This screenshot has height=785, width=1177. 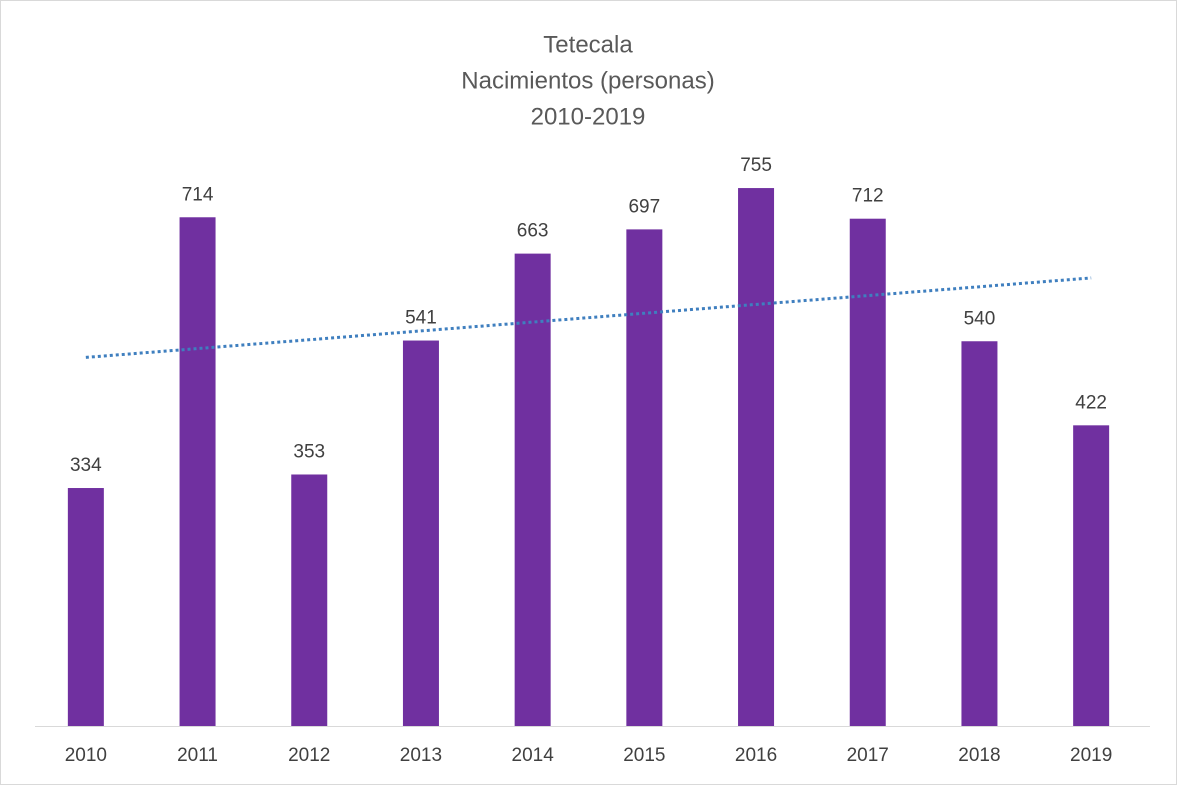 What do you see at coordinates (533, 231) in the screenshot?
I see `data-label: 663` at bounding box center [533, 231].